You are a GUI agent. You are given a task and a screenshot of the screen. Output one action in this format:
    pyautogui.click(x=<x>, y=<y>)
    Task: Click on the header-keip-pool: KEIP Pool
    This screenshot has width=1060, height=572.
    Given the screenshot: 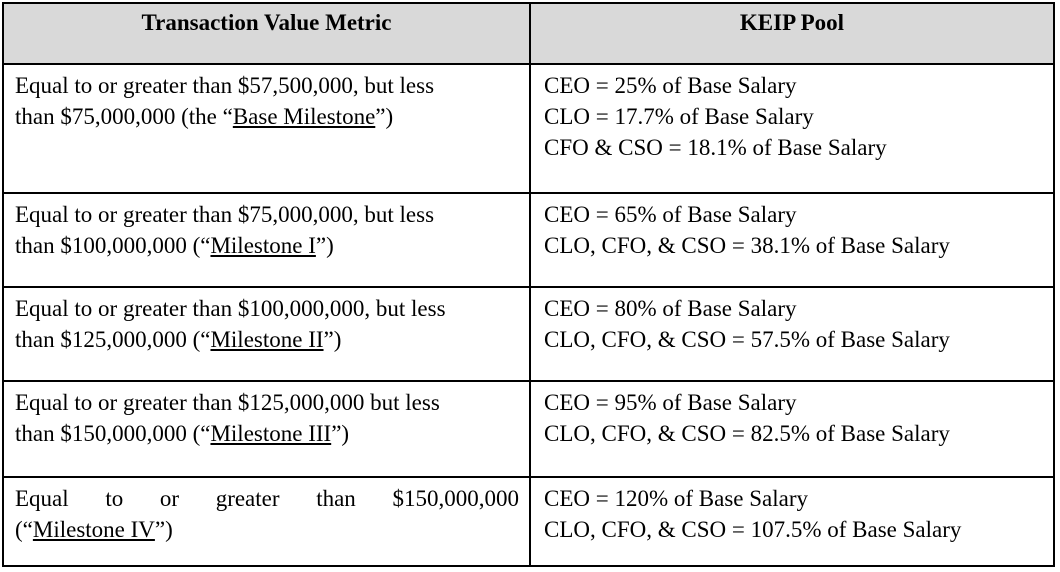 What is the action you would take?
    pyautogui.click(x=792, y=22)
    